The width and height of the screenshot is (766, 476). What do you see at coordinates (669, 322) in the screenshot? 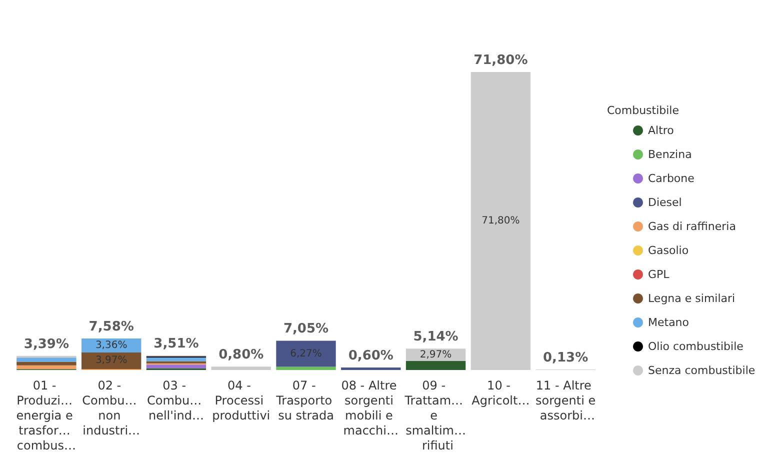
I see `legend-label: Metano` at bounding box center [669, 322].